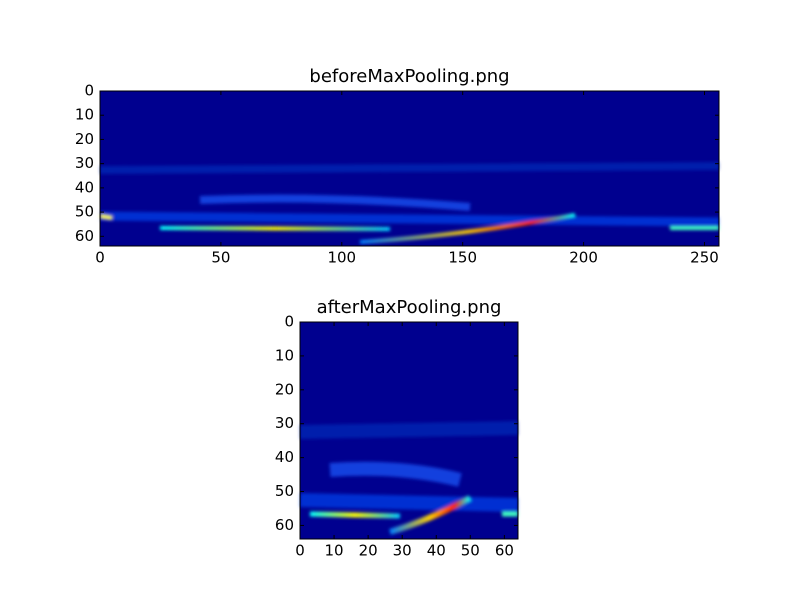  I want to click on x-tick-label: 30, so click(402, 551).